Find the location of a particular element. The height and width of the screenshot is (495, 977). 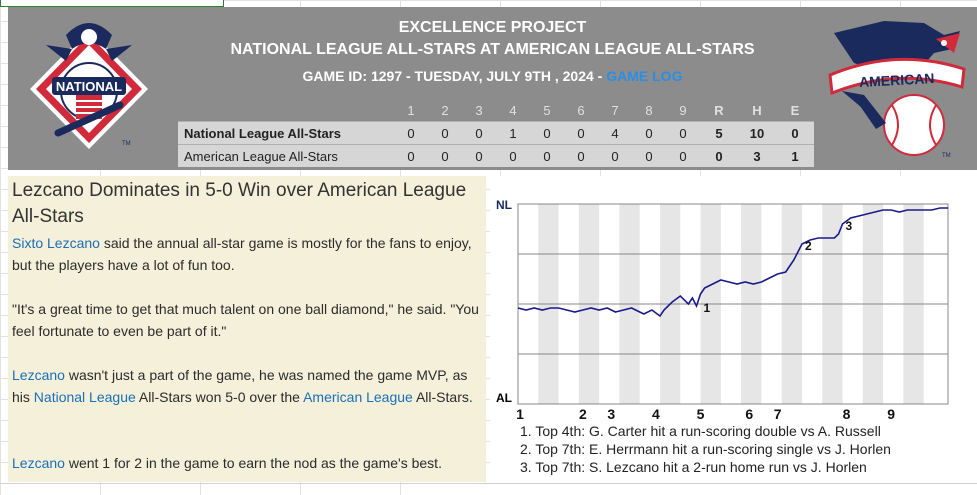

team-name: American League All-Stars is located at coordinates (286, 155).